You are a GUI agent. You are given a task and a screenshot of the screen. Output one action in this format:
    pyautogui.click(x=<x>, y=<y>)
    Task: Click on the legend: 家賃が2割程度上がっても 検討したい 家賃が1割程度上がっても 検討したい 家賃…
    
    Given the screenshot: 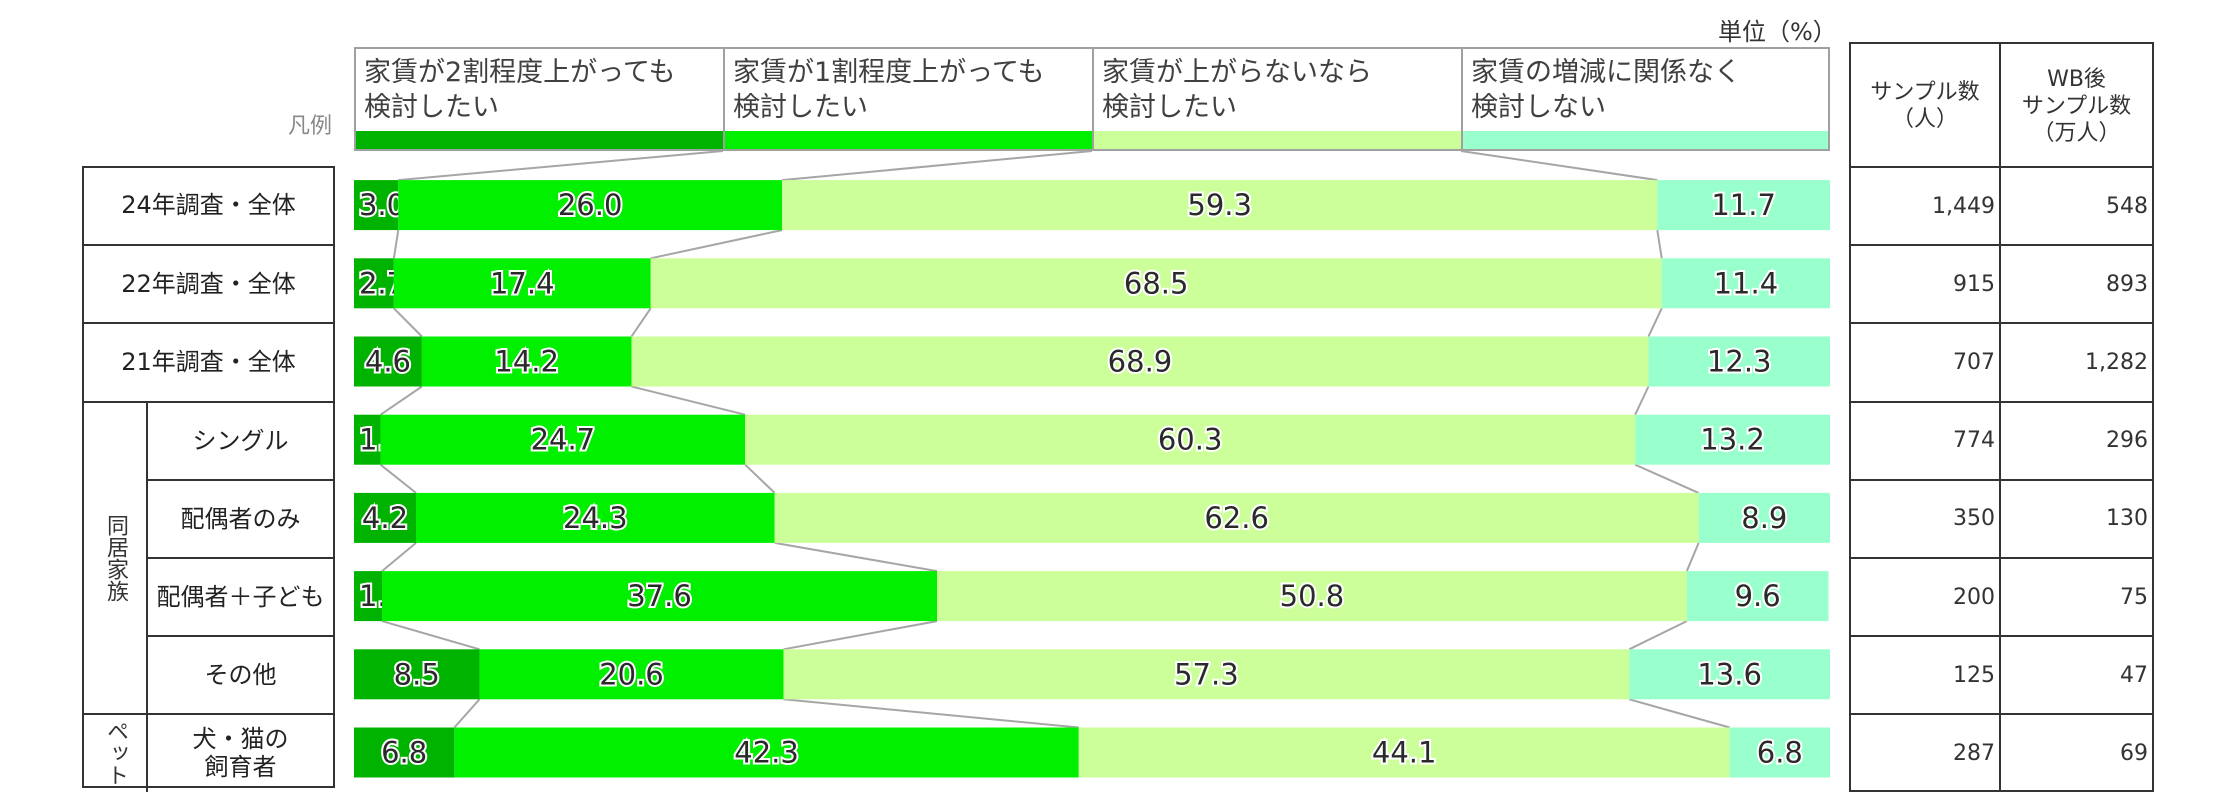 What is the action you would take?
    pyautogui.click(x=1092, y=99)
    